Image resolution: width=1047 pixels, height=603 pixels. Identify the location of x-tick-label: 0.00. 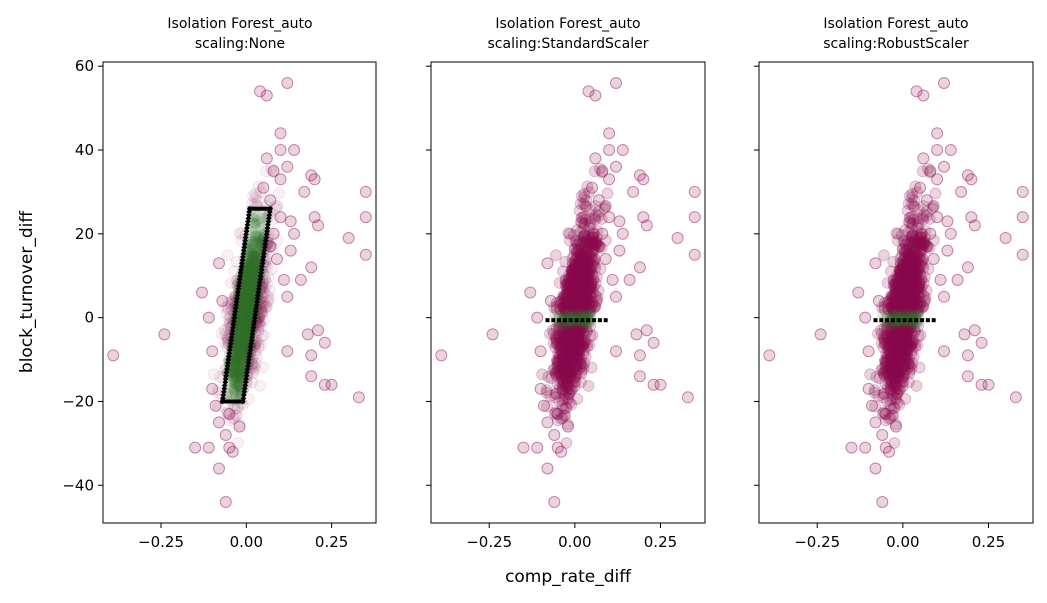
(574, 542).